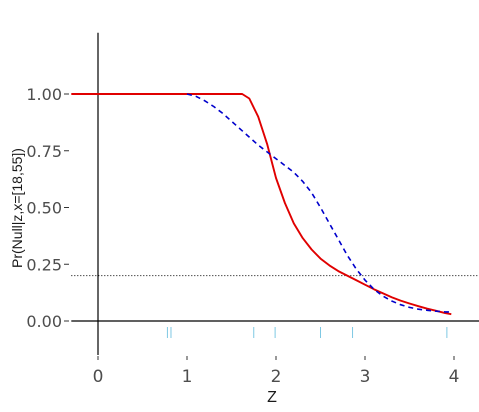  Describe the element at coordinates (17, 208) in the screenshot. I see `y-axis-title: Pr(Null|z,x=[18,55])` at that location.